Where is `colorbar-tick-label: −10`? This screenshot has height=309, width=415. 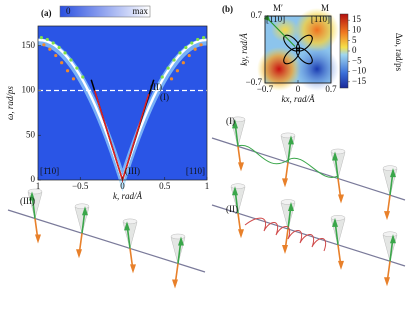
colorbar-tick-label: −10 is located at coordinates (359, 71).